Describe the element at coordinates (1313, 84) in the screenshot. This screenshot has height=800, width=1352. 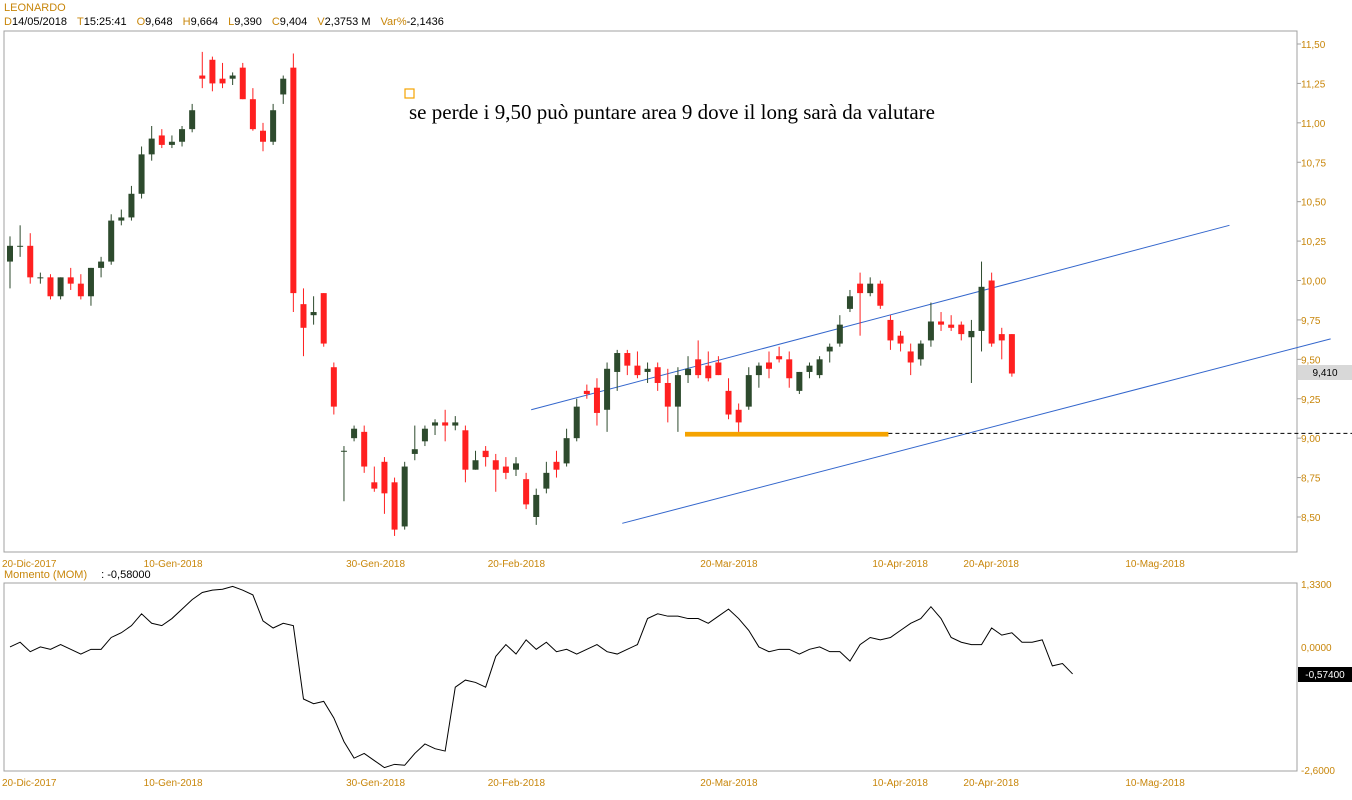
I see `y-tick-label: 11,25` at that location.